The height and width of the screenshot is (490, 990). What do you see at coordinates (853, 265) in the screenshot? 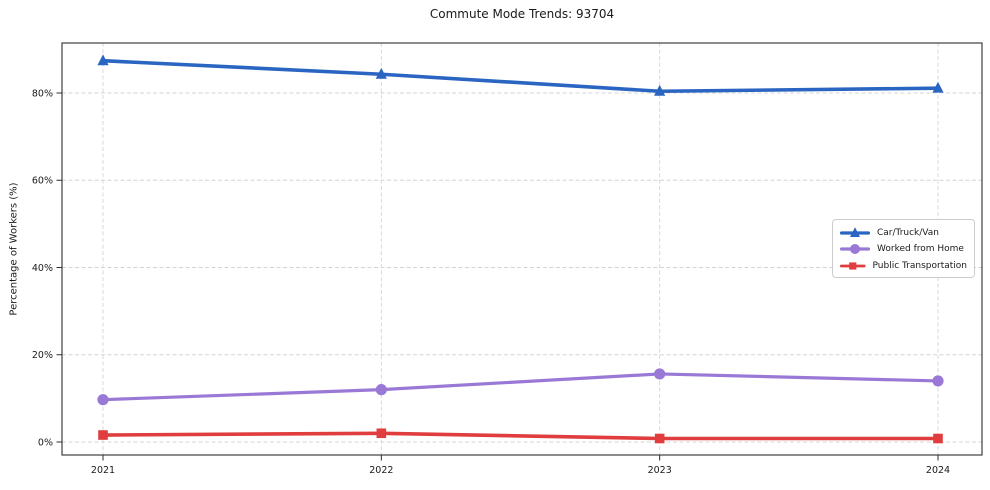
I see `legend-square-icon` at bounding box center [853, 265].